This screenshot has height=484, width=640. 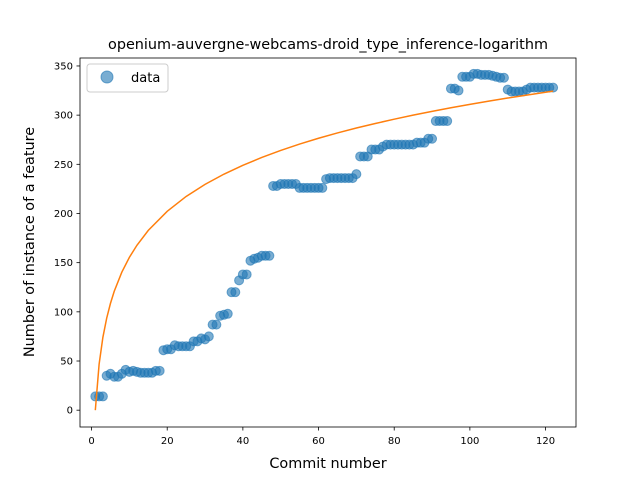 I want to click on x-axis: 0 20 40 60 80 100 120, so click(x=321, y=437).